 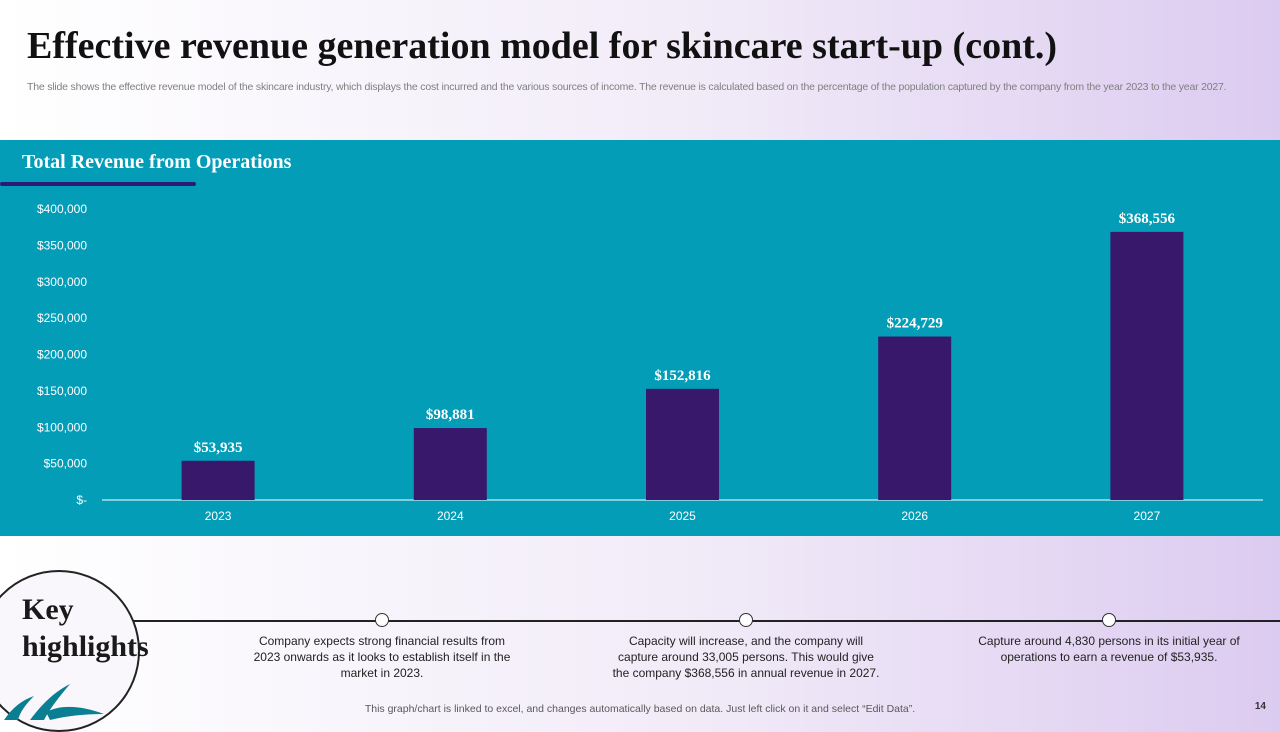 I want to click on bar-value-label: $368,556, so click(x=1147, y=219).